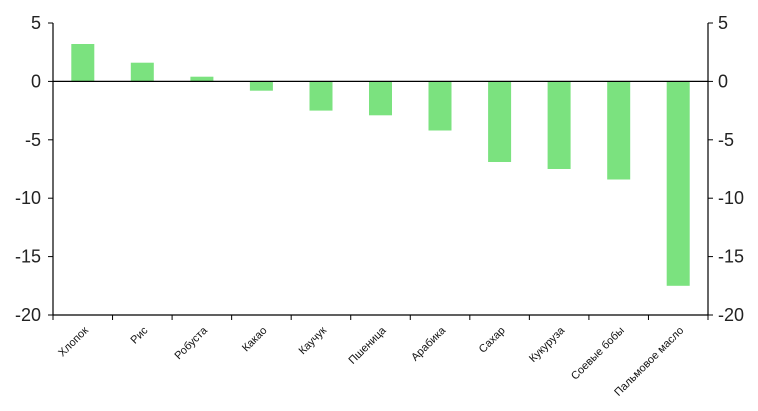 Image resolution: width=758 pixels, height=411 pixels. I want to click on y-tick-label-left: -10, so click(28, 198).